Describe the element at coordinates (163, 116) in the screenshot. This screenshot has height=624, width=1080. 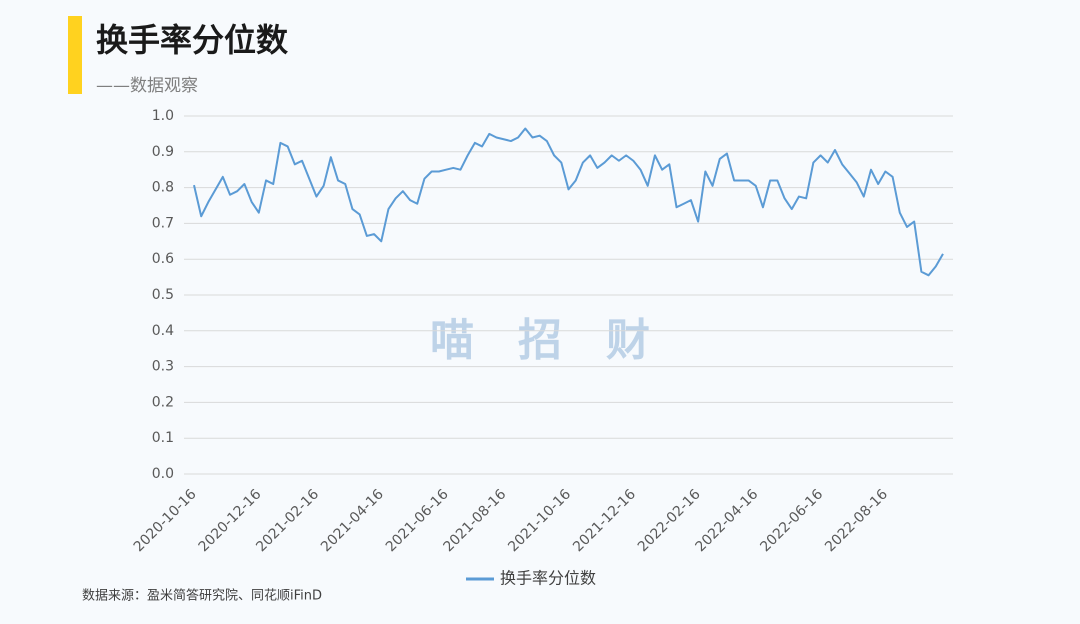
I see `y-tick-label: 1.0` at that location.